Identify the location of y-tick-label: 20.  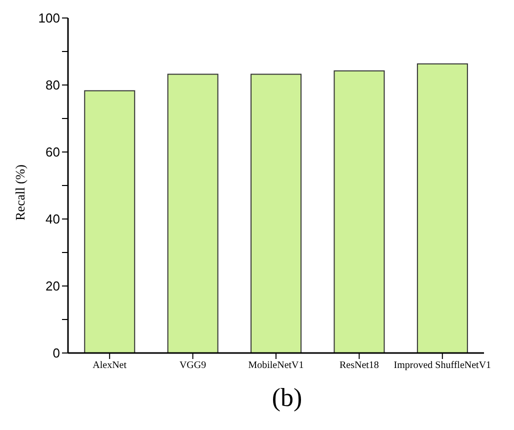
(53, 286).